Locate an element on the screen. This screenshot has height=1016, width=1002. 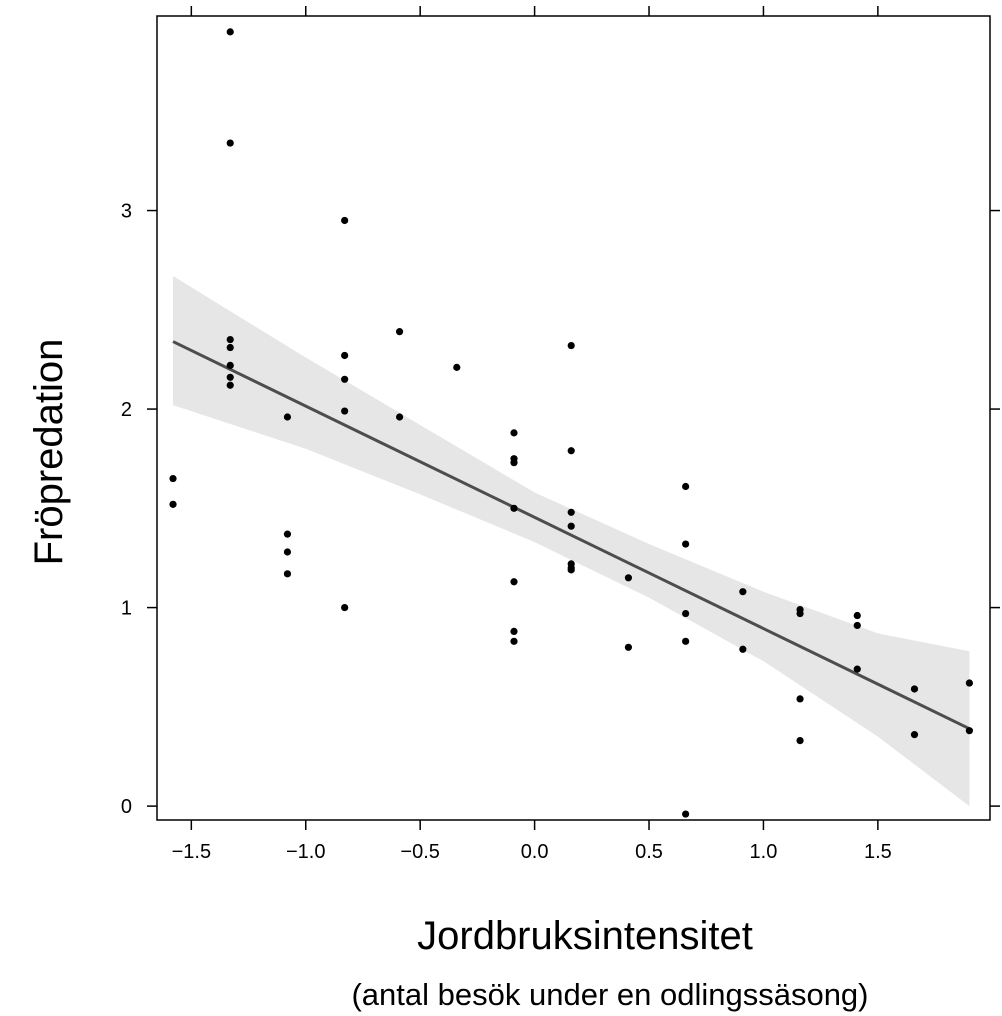
y-tick-label: 0 is located at coordinates (126, 807).